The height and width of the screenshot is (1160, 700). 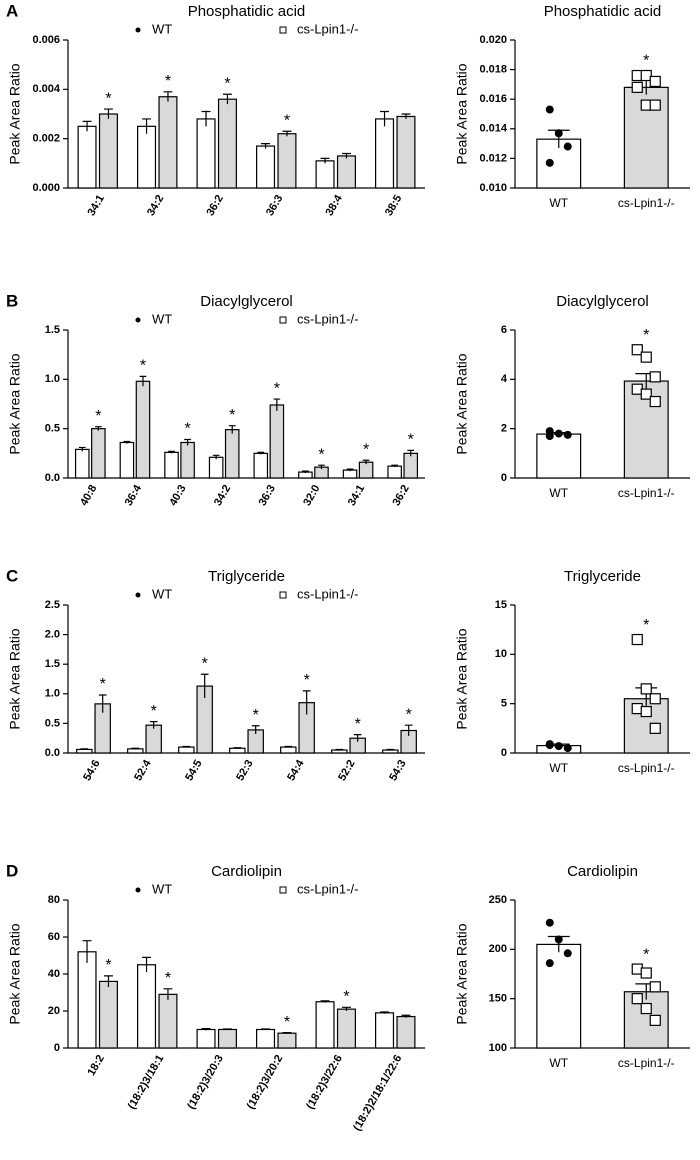 I want to click on y-tick-label: 0.014, so click(x=493, y=129).